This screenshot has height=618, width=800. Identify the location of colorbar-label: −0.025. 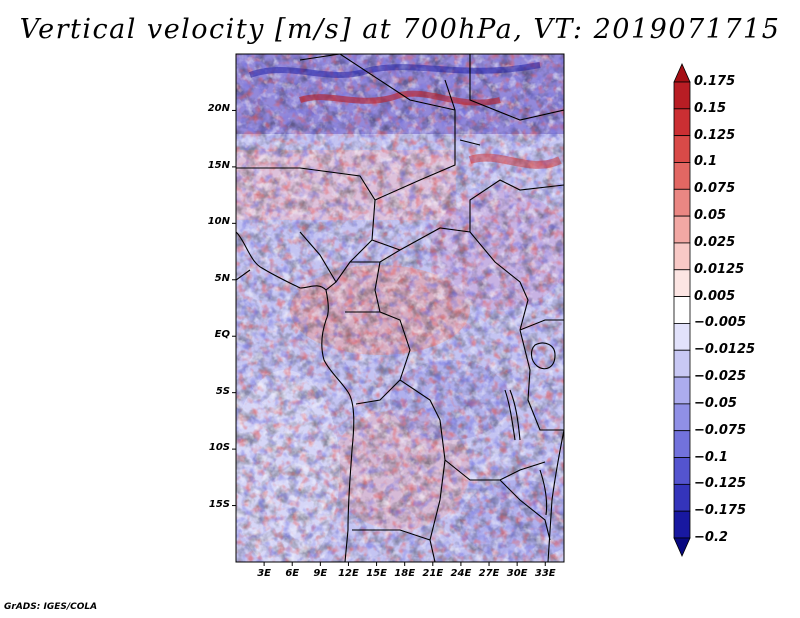
(720, 377).